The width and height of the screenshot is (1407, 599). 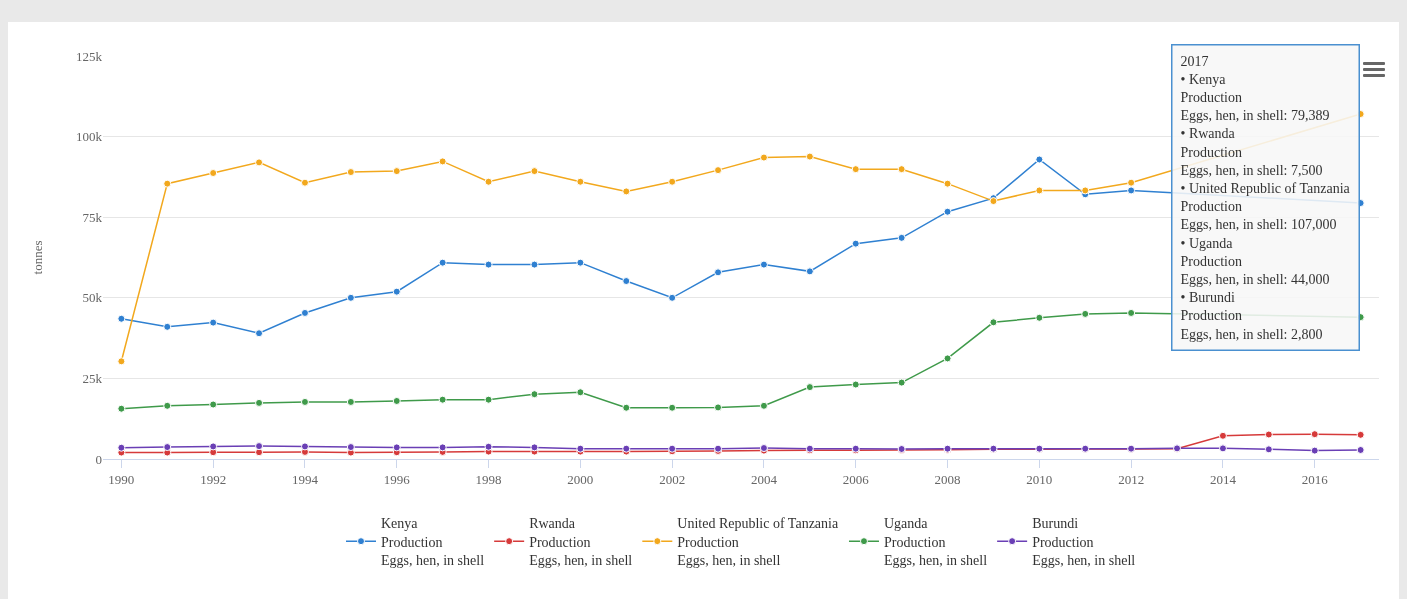 What do you see at coordinates (121, 479) in the screenshot?
I see `x-tick-label: 1990` at bounding box center [121, 479].